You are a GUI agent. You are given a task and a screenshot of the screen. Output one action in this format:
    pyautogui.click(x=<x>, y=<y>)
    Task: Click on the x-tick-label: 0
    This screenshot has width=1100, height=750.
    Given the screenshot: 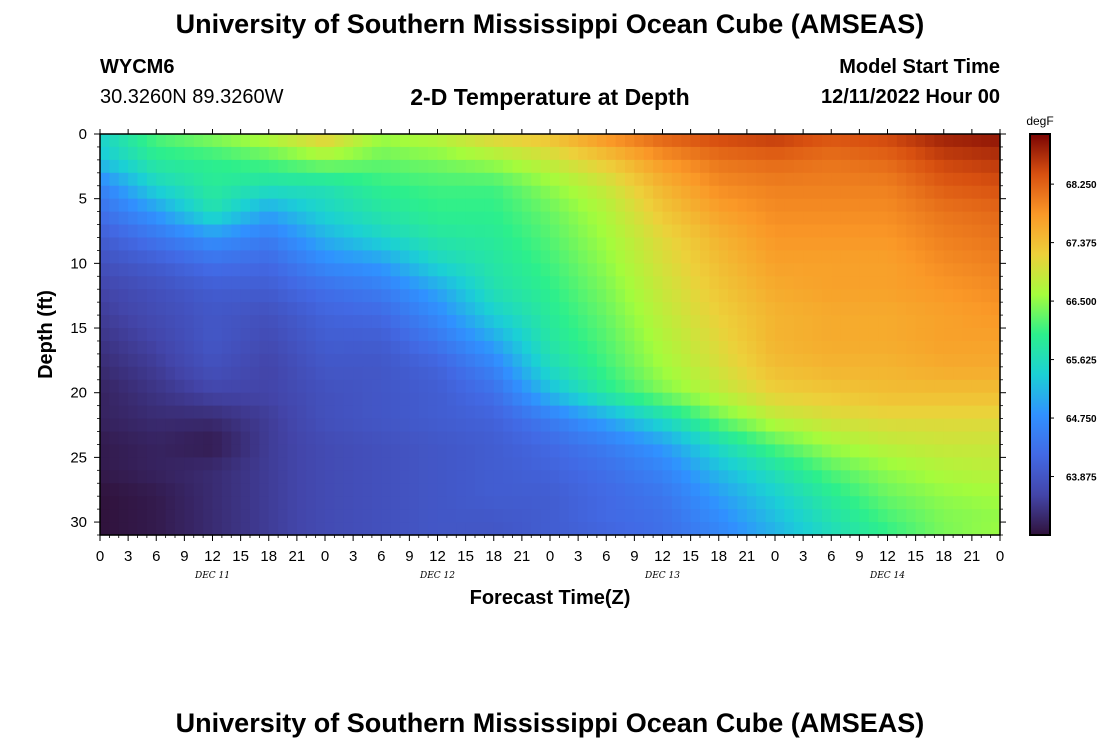 What is the action you would take?
    pyautogui.click(x=1000, y=556)
    